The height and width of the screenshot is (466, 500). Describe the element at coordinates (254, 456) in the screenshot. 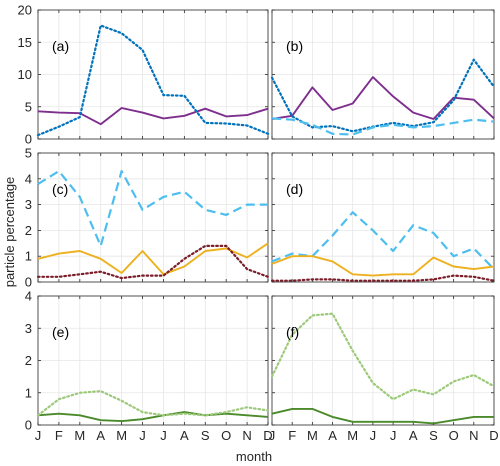

I see `x-axis-title: month` at that location.